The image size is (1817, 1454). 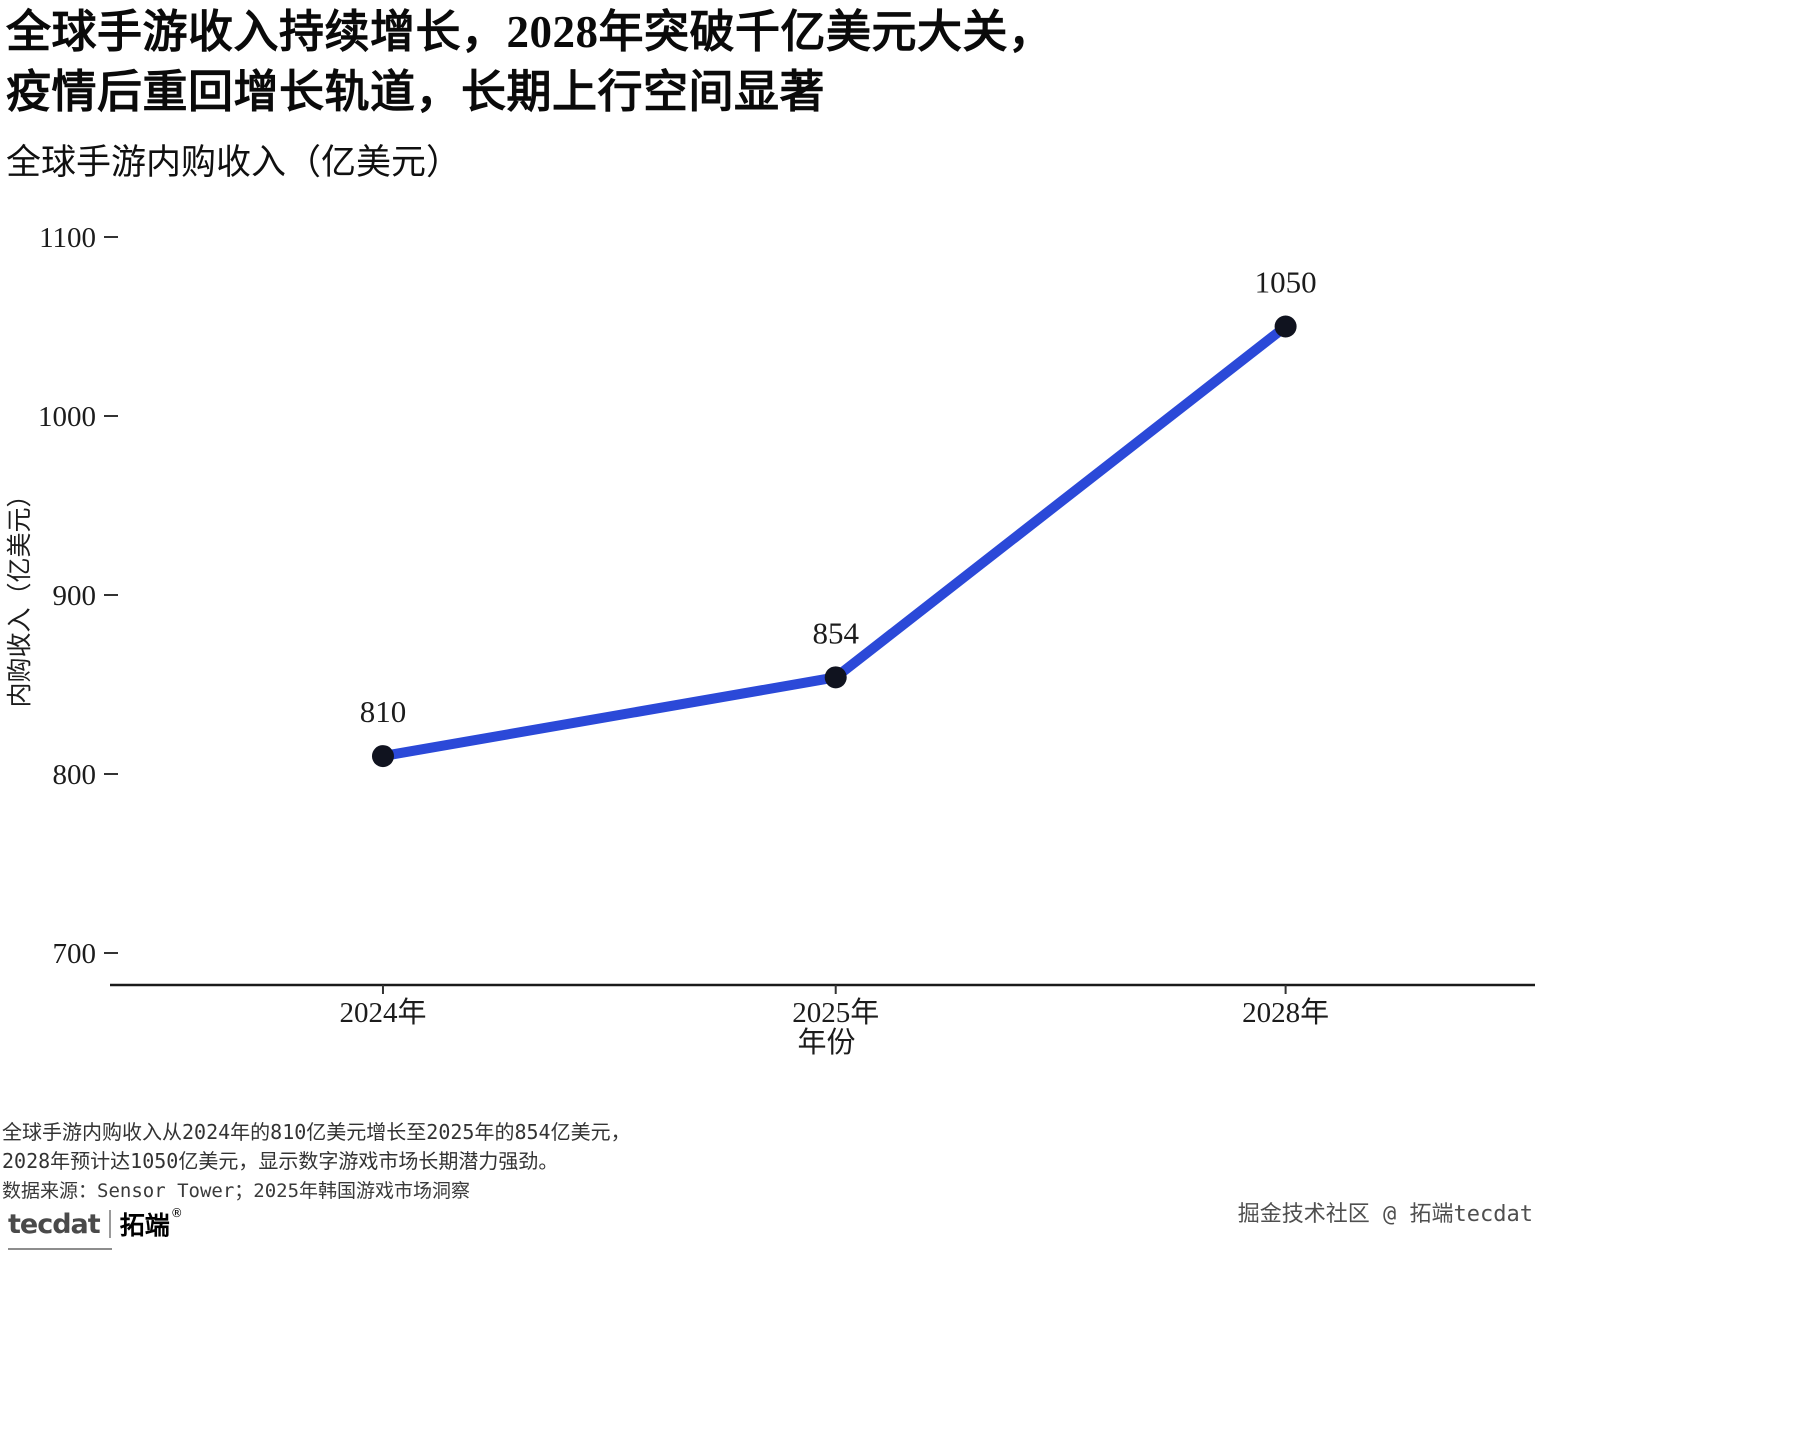 I want to click on y-axis-tick-label: 800, so click(x=75, y=775).